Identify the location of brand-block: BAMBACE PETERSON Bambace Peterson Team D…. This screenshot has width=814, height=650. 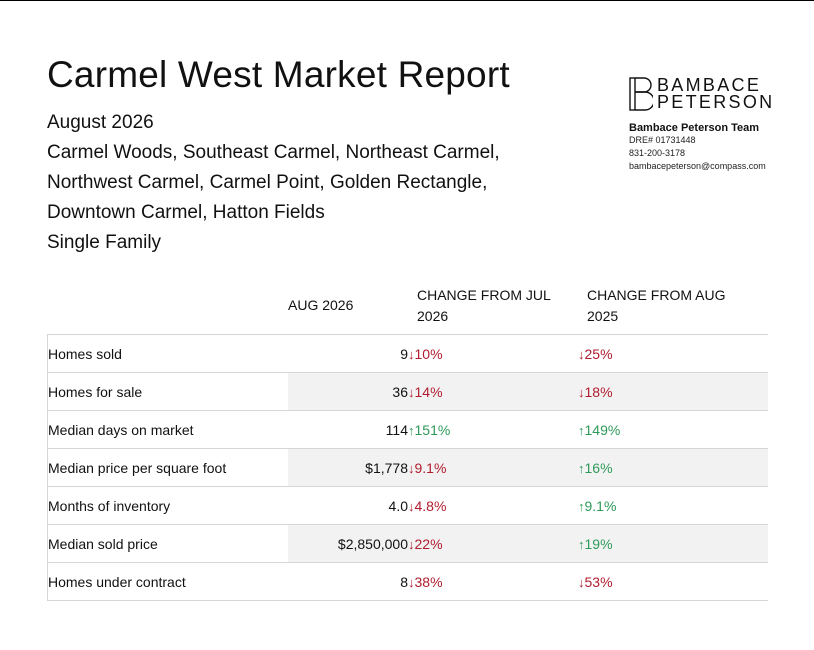
(719, 124).